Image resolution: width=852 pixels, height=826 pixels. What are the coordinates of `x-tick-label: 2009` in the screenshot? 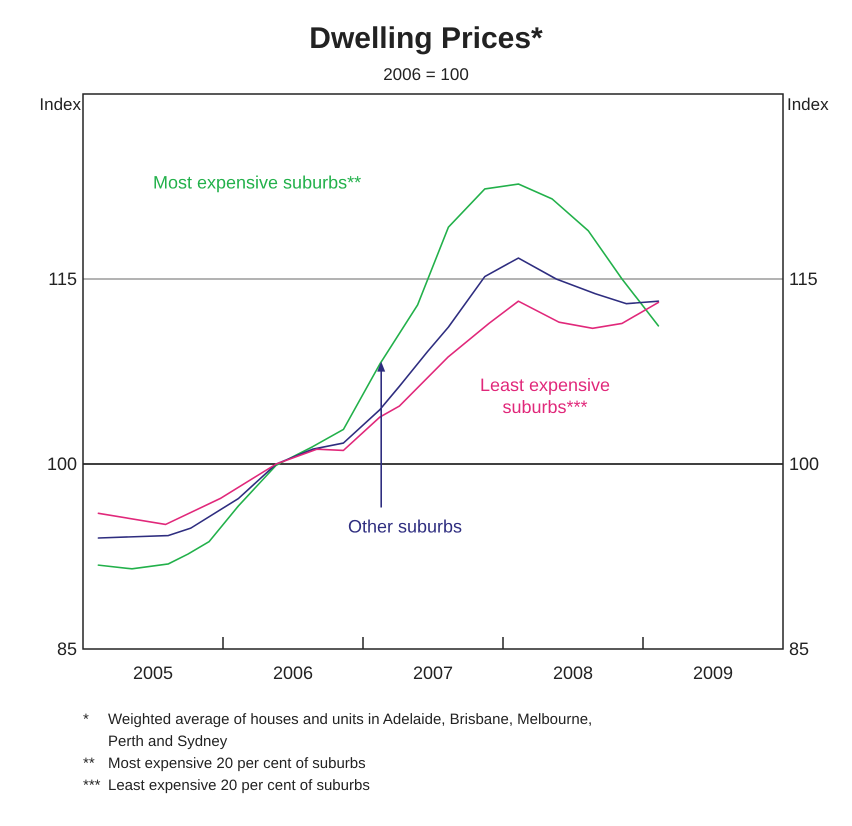 It's located at (713, 673).